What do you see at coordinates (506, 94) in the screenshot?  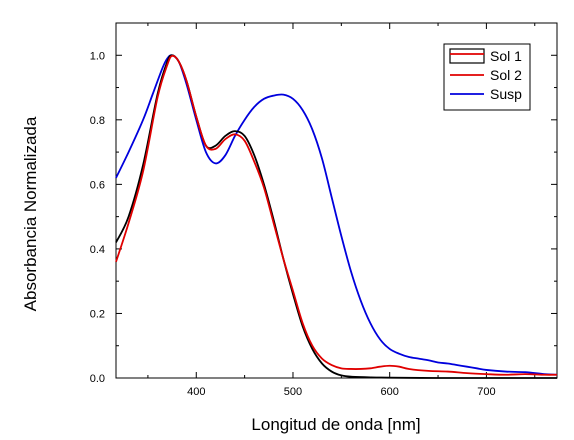 I see `legend-label-susp: Susp` at bounding box center [506, 94].